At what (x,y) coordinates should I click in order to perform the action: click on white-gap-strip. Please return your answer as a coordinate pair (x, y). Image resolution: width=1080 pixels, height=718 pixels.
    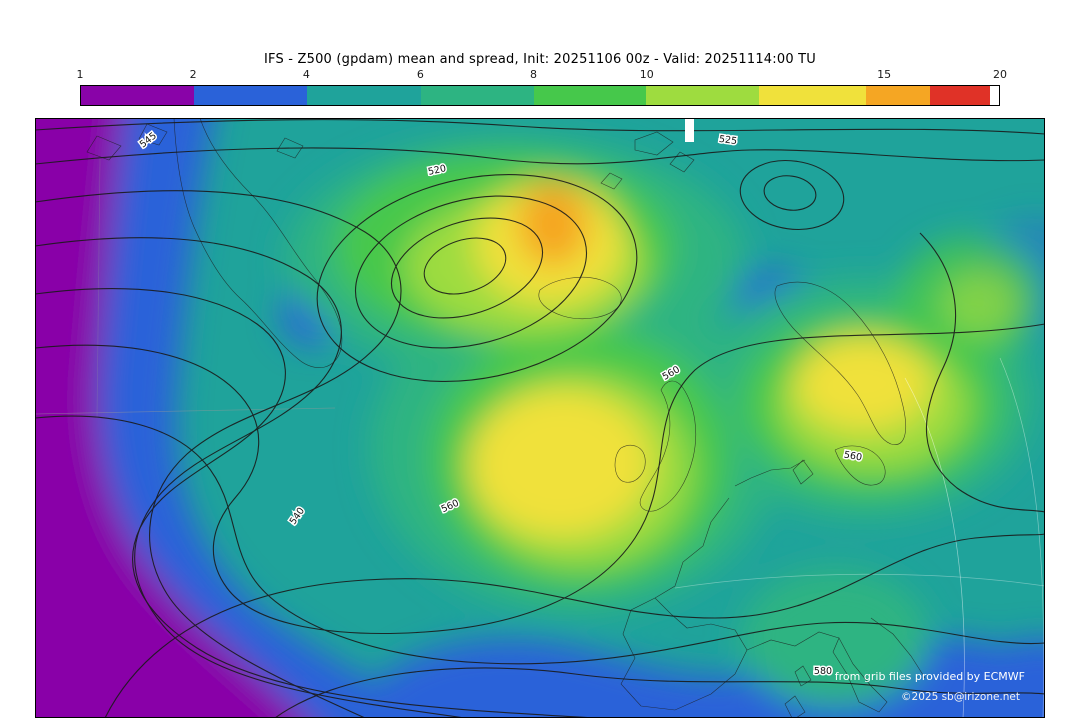
    Looking at the image, I should click on (689, 130).